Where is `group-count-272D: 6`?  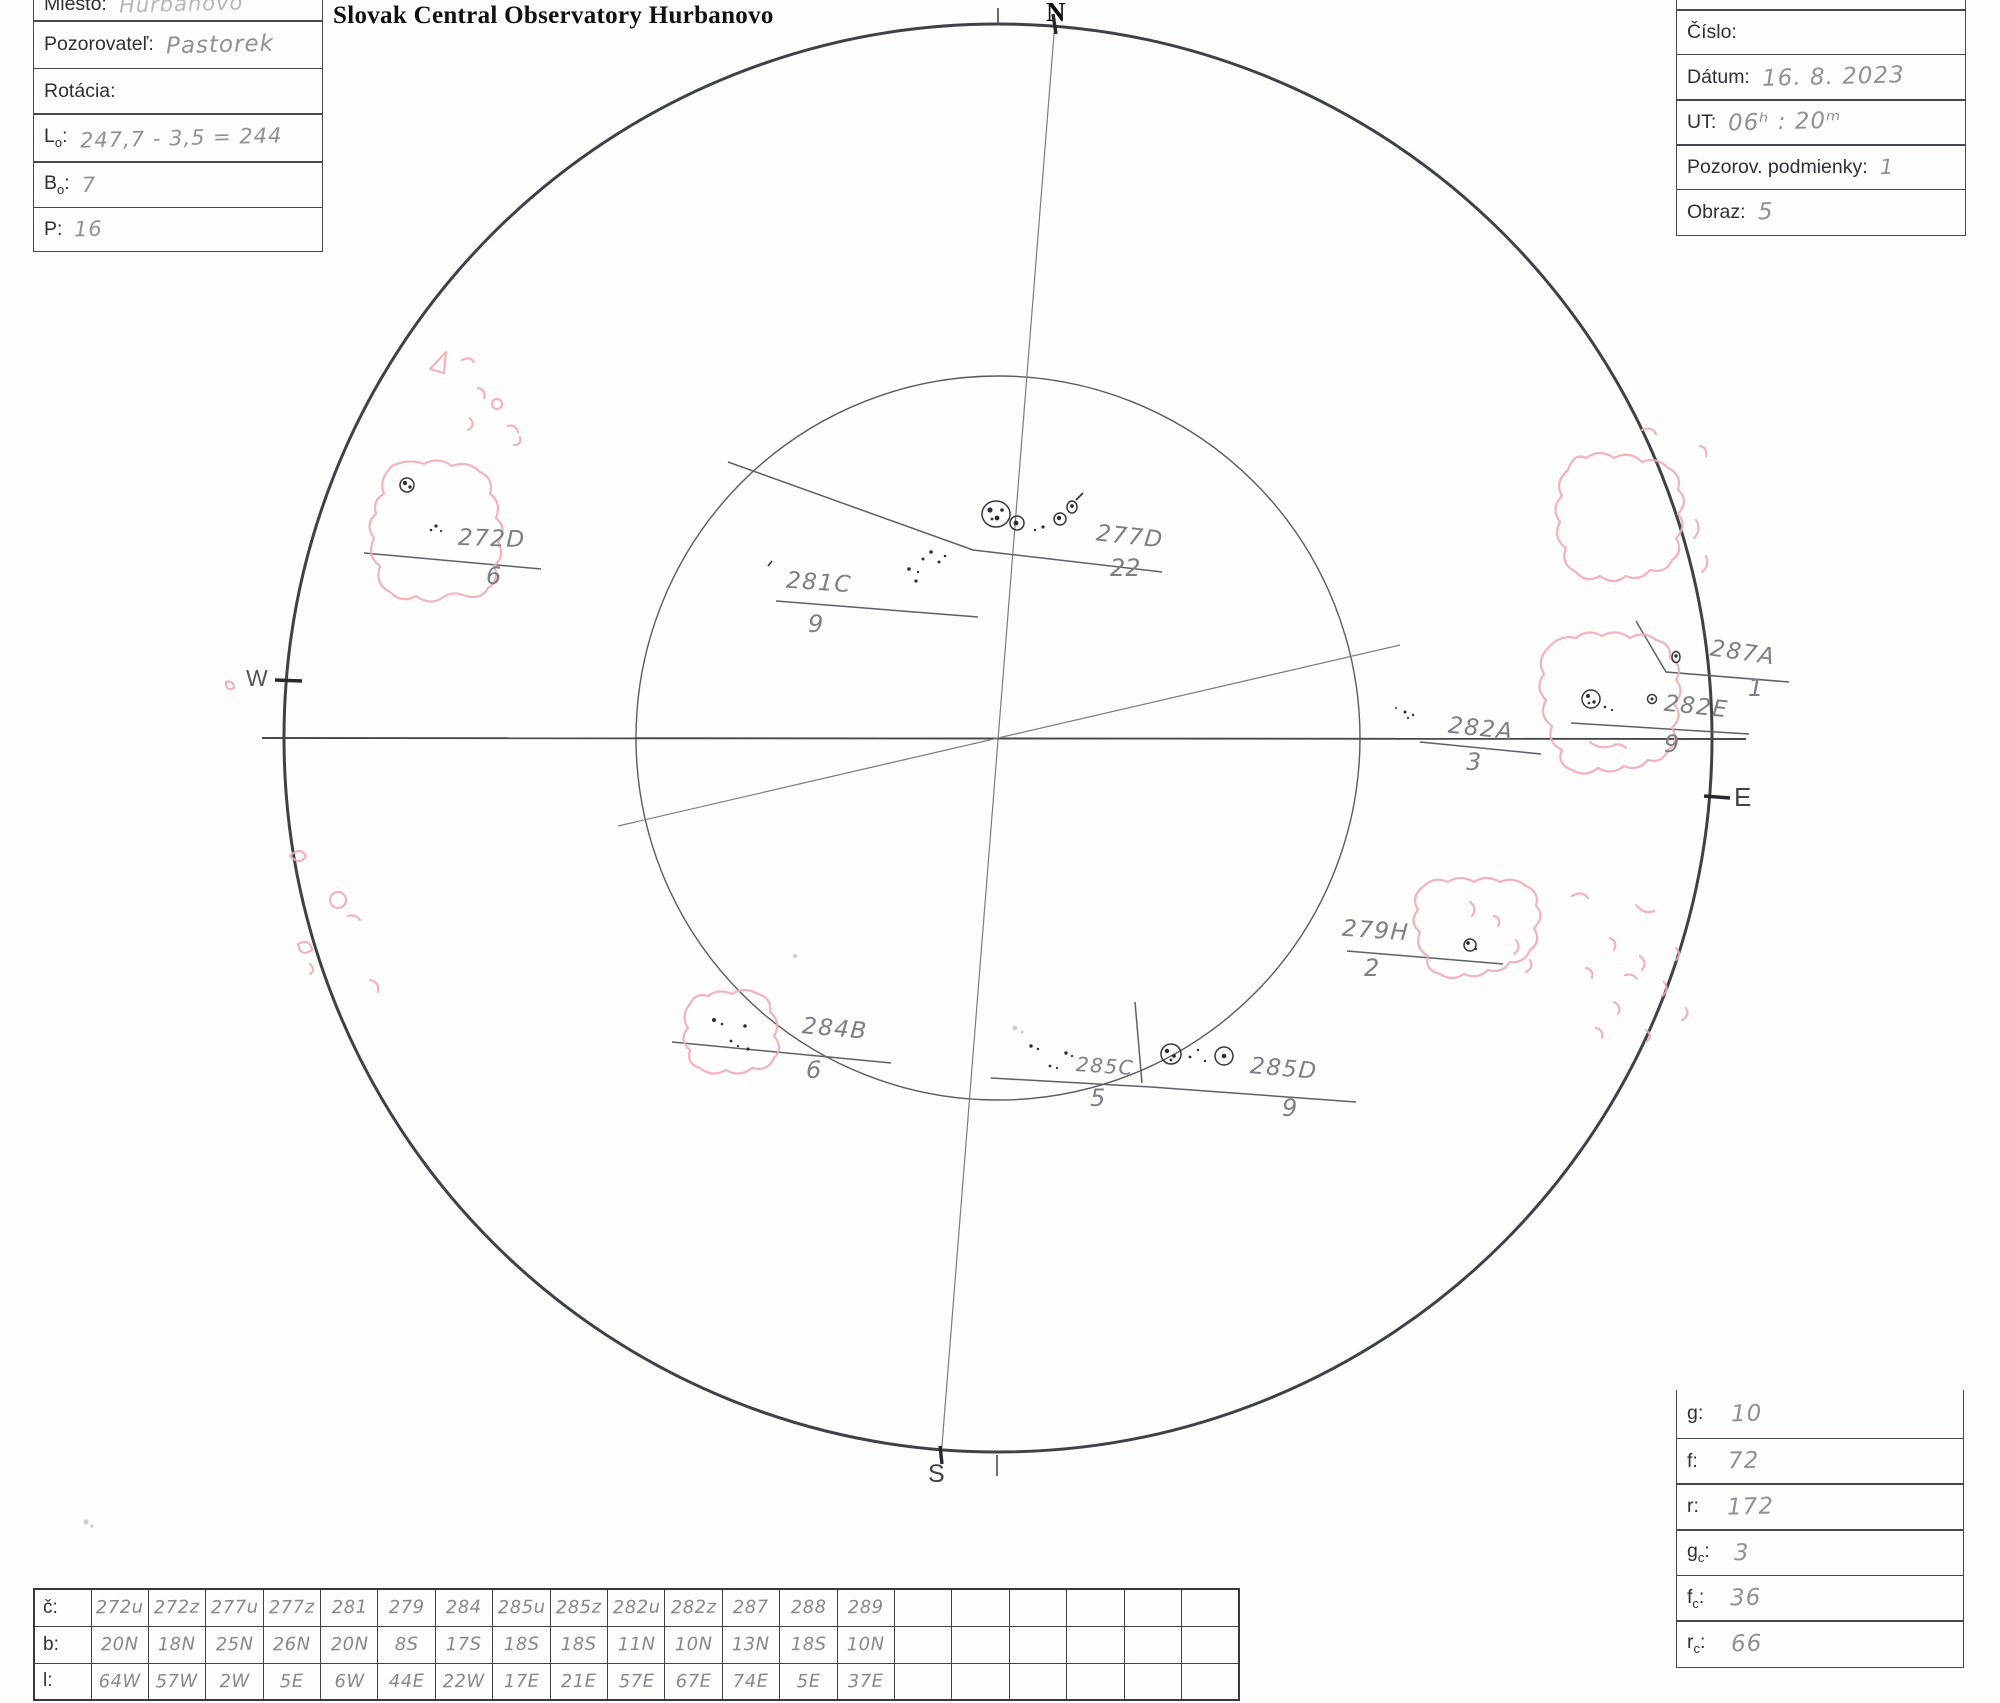
group-count-272D: 6 is located at coordinates (494, 576).